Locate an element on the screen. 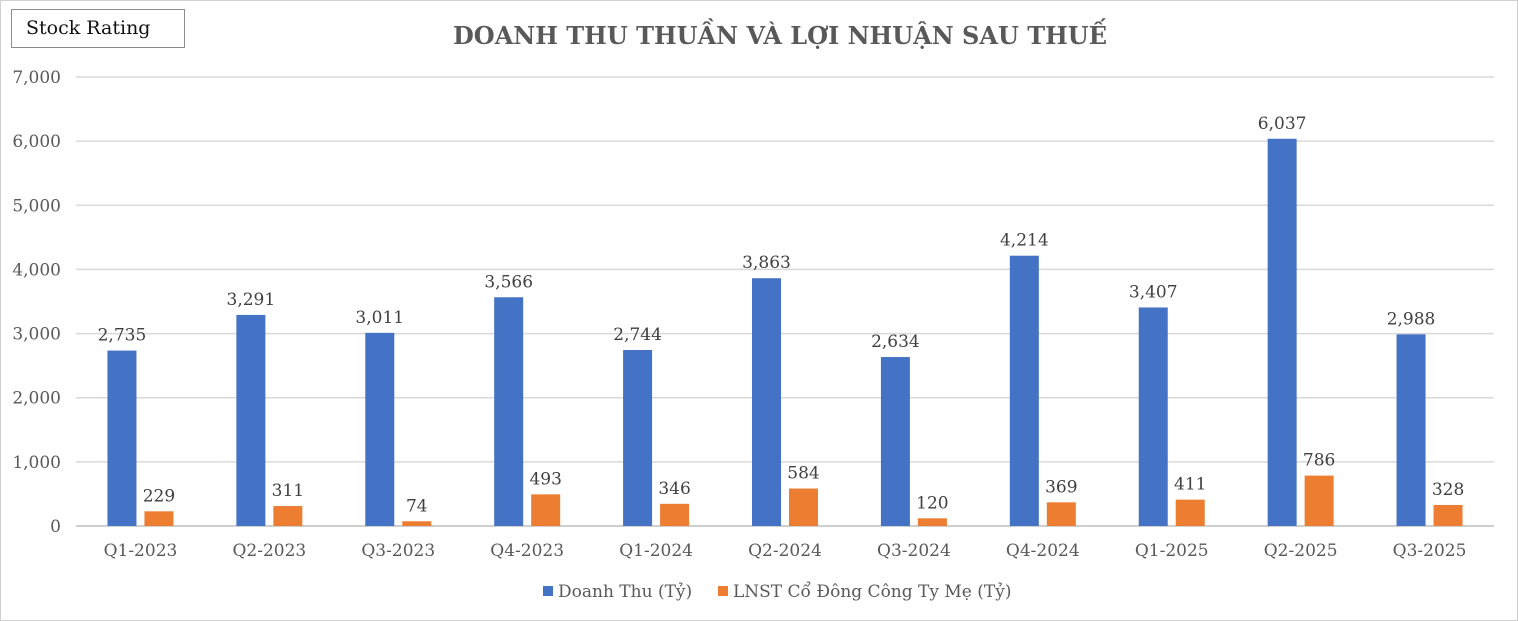 The width and height of the screenshot is (1518, 621). revenue-data-label: 2,744 is located at coordinates (637, 335).